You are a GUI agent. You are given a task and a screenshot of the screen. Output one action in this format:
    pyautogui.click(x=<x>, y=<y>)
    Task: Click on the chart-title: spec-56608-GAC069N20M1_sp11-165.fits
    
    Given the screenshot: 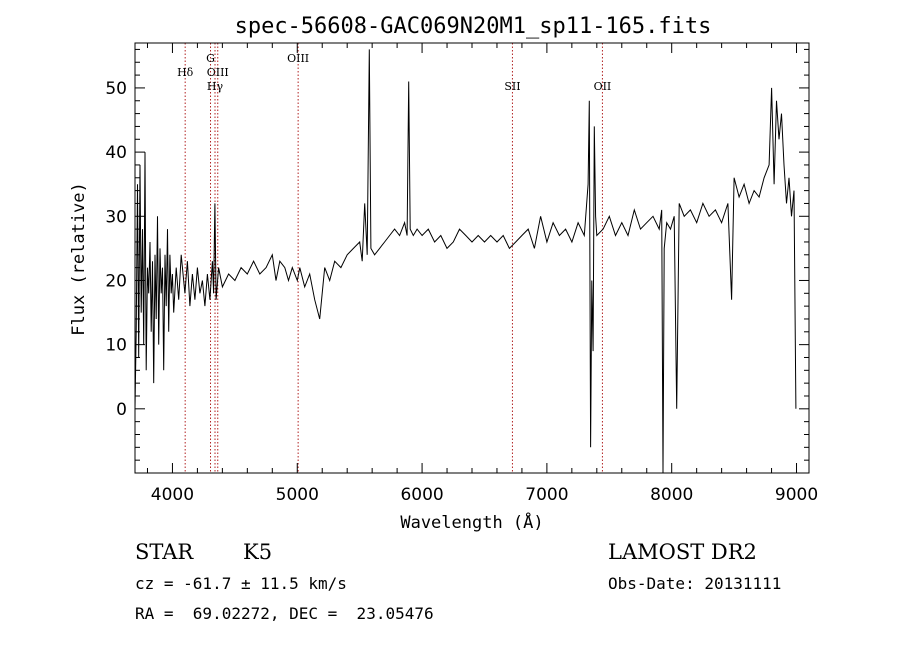 What is the action you would take?
    pyautogui.click(x=473, y=26)
    